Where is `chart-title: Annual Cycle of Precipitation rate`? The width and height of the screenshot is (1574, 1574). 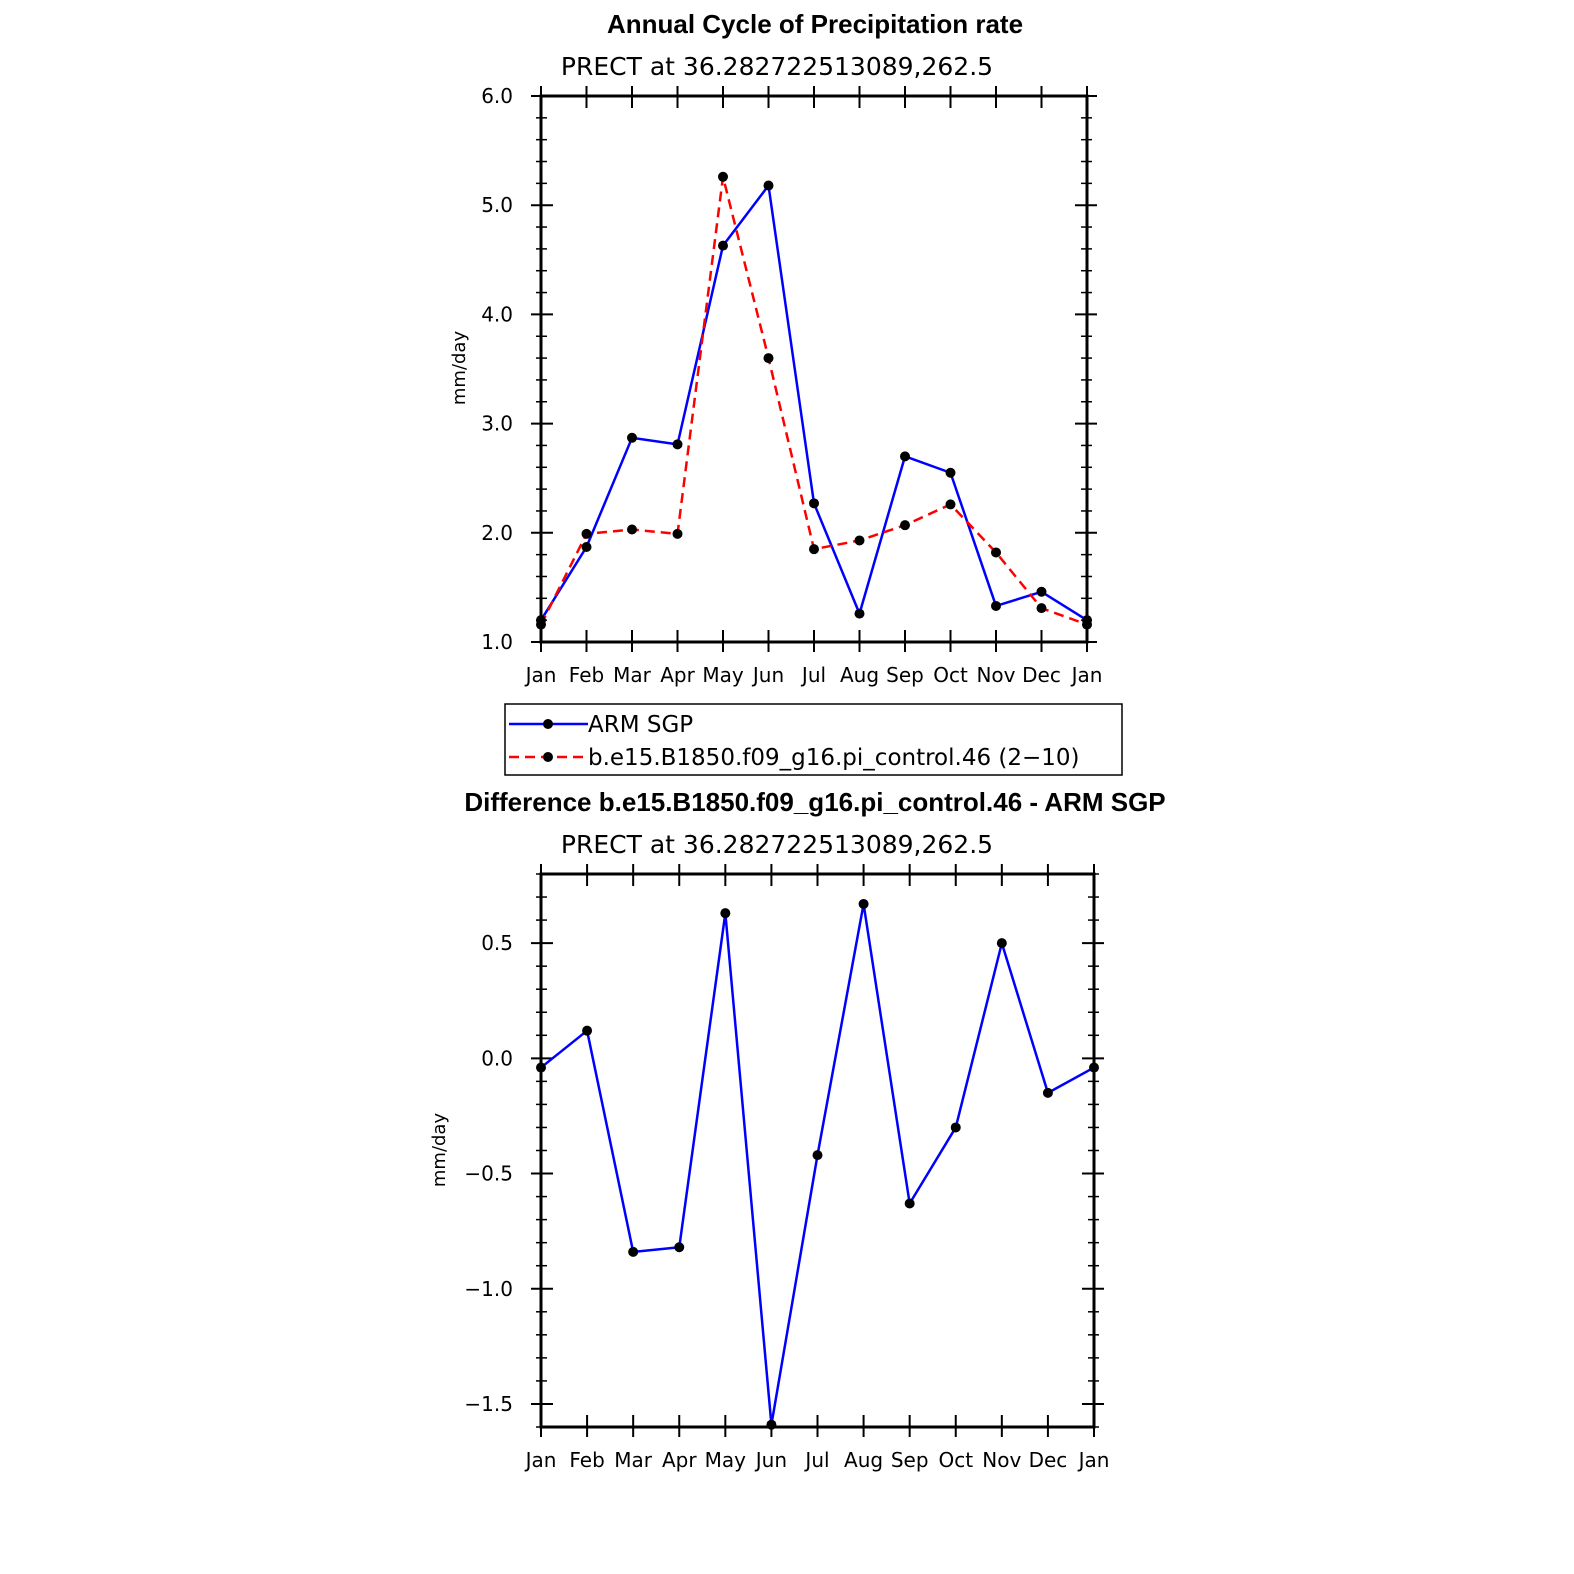 chart-title: Annual Cycle of Precipitation rate is located at coordinates (815, 24).